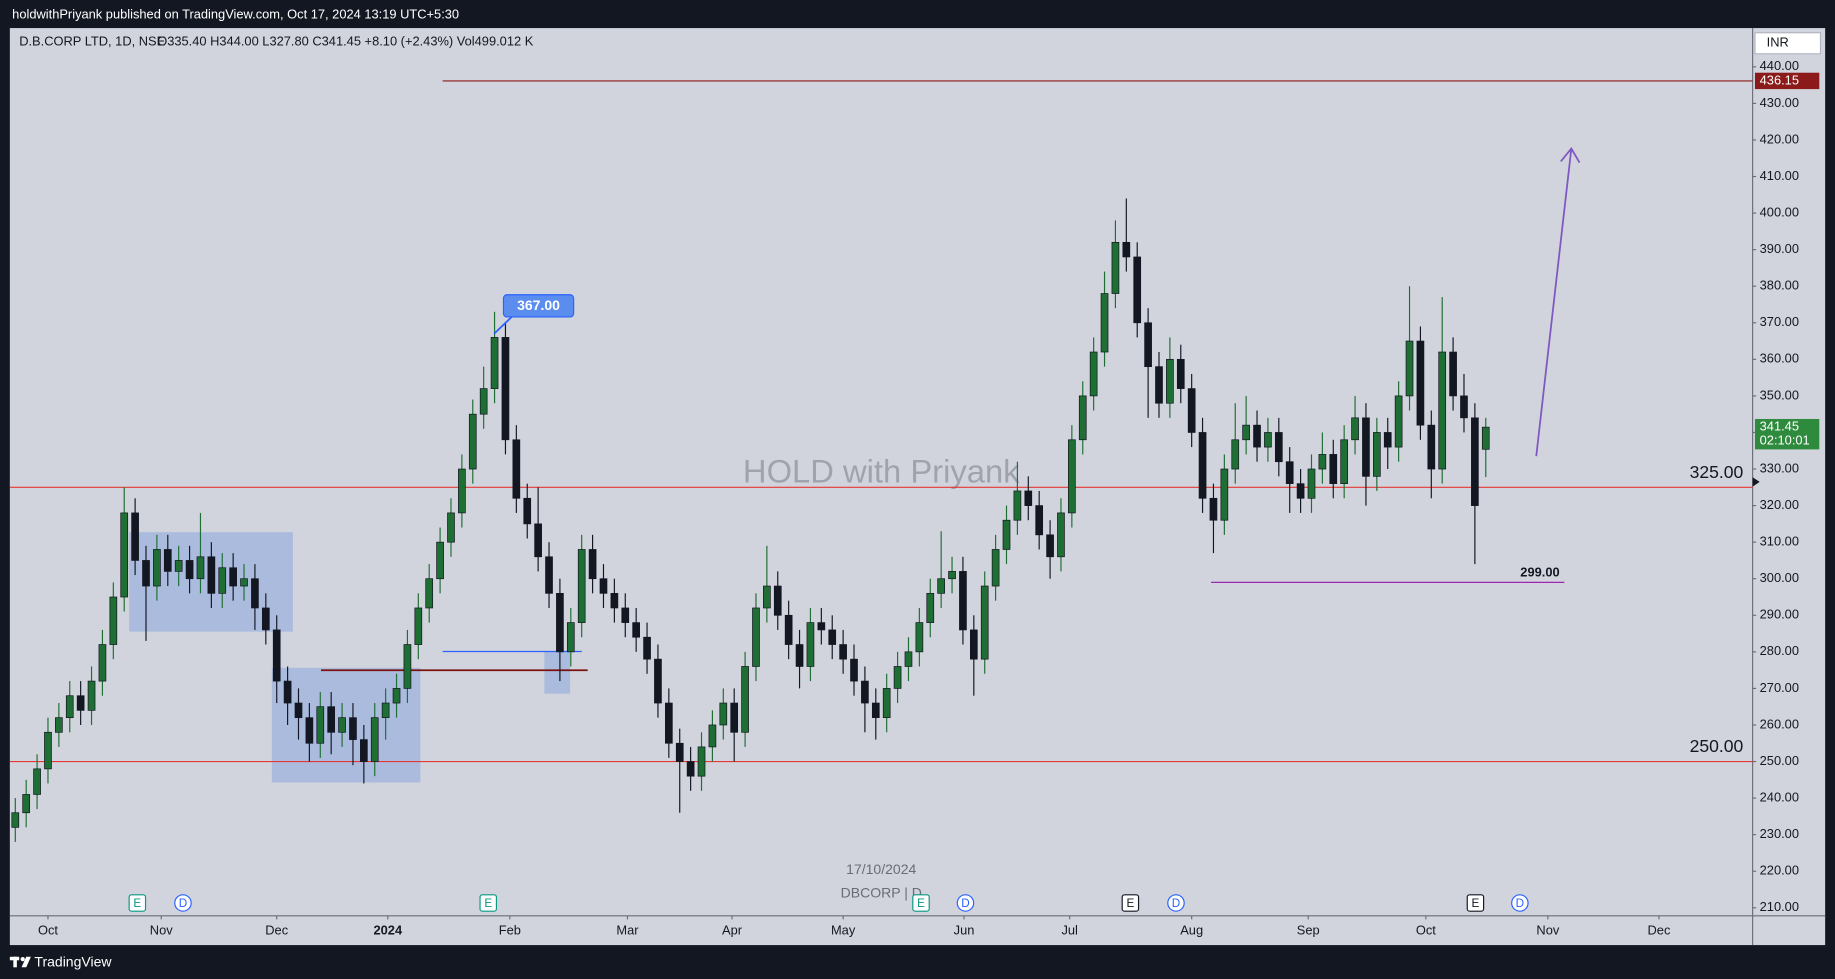 This screenshot has width=1835, height=979. Describe the element at coordinates (964, 929) in the screenshot. I see `x-tick-label: Jun` at that location.